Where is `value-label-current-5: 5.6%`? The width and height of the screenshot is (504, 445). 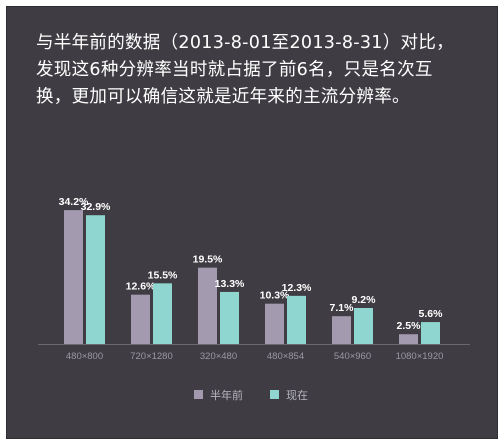 value-label-current-5: 5.6% is located at coordinates (431, 314).